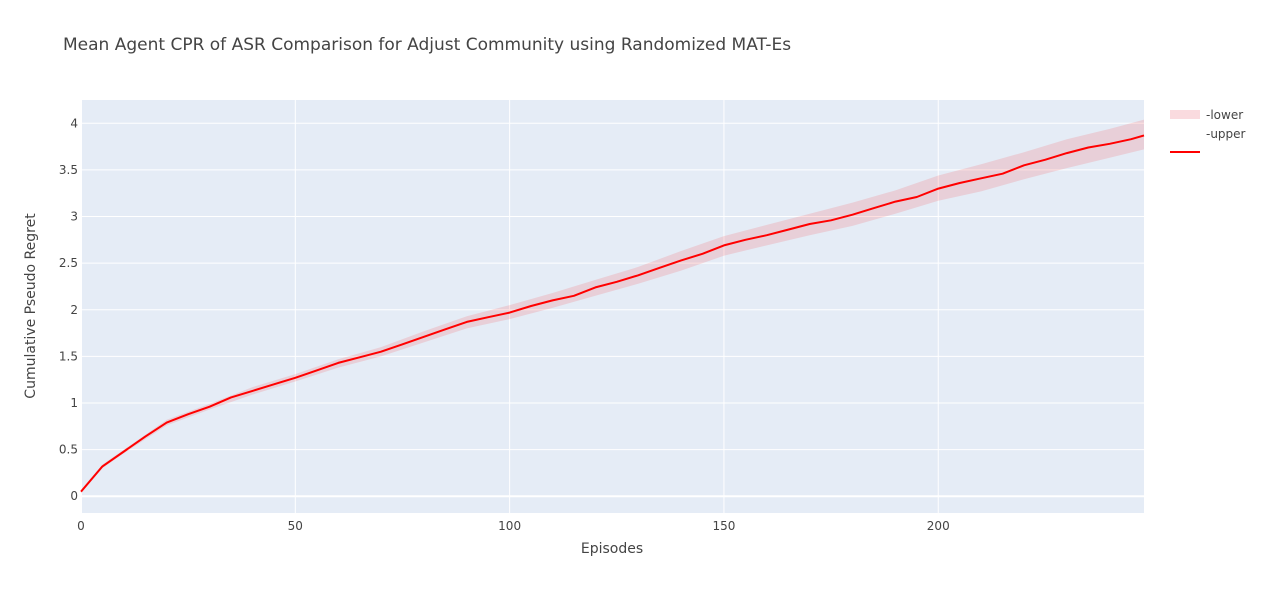 The width and height of the screenshot is (1264, 593). Describe the element at coordinates (74, 217) in the screenshot. I see `y-tick-label-6: 3` at that location.